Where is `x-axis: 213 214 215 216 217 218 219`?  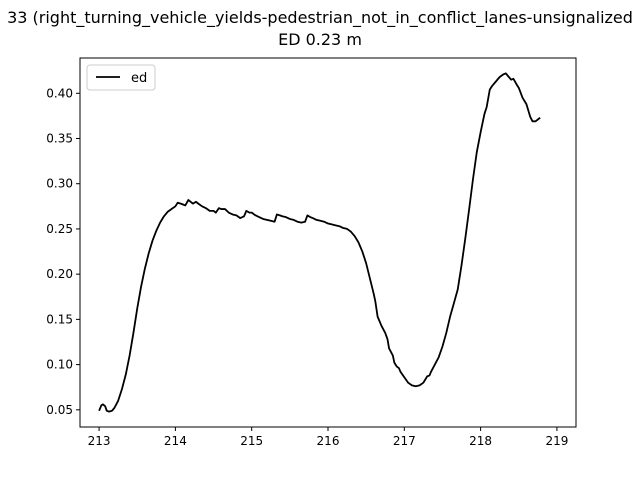
x-axis: 213 214 215 216 217 218 219 is located at coordinates (328, 437).